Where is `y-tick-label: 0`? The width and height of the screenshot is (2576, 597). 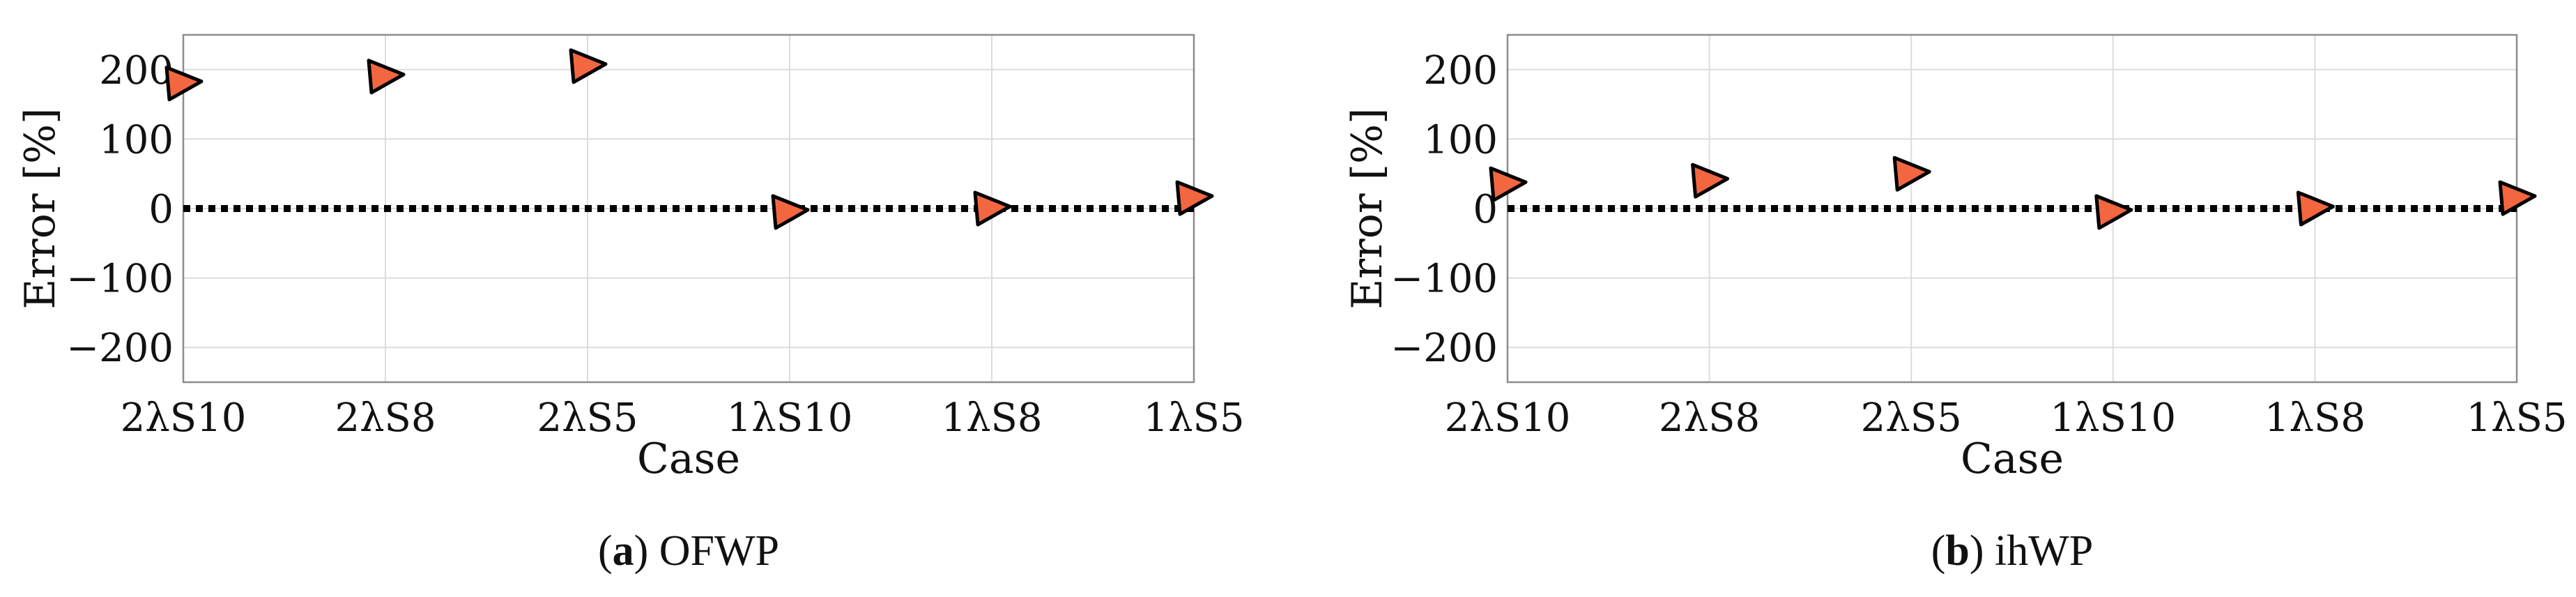 y-tick-label: 0 is located at coordinates (161, 209).